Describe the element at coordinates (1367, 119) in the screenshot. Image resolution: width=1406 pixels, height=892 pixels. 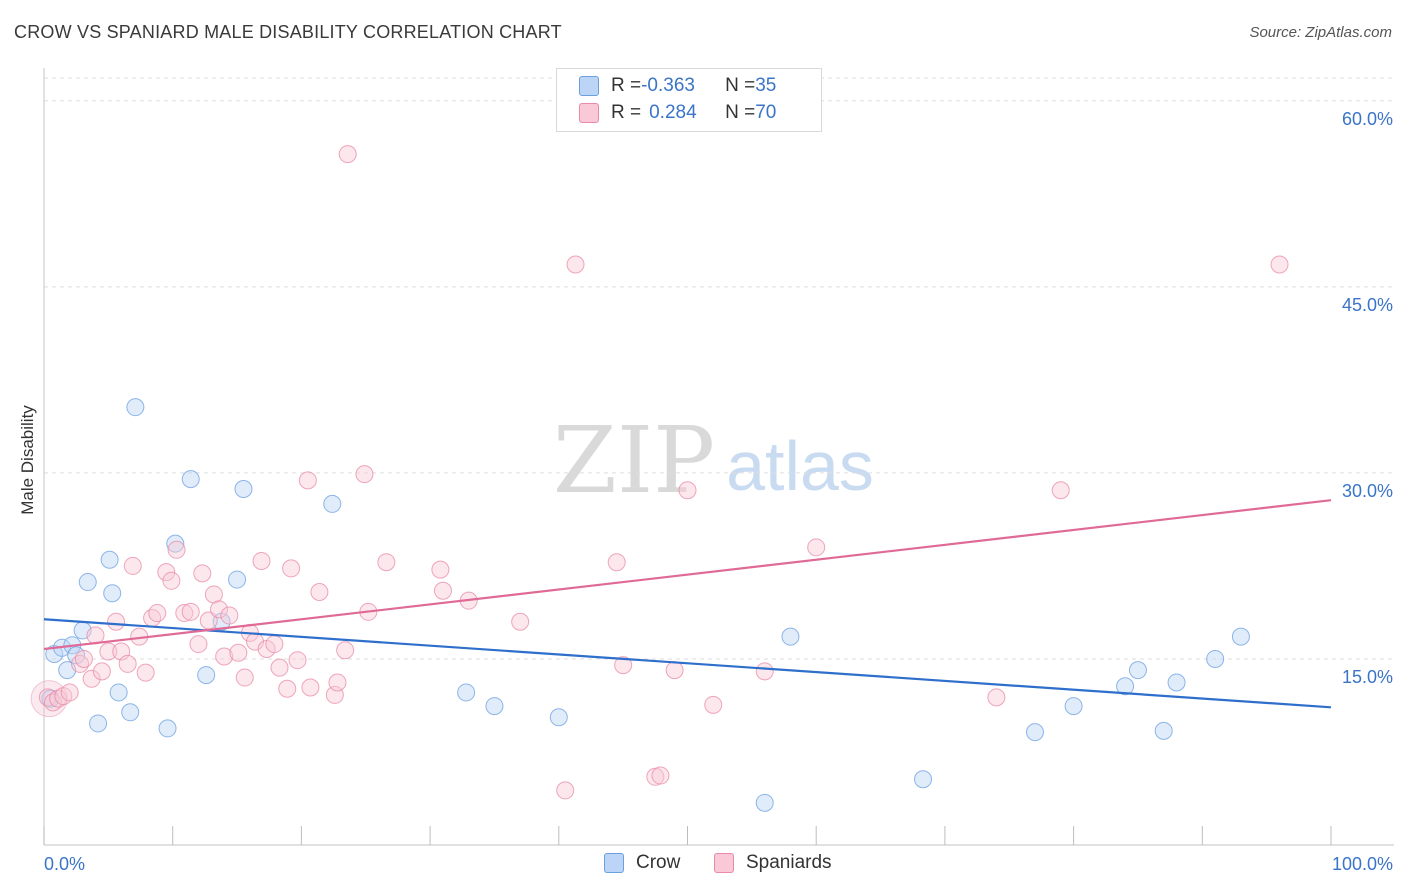
I see `y-tick-label: 60.0%` at that location.